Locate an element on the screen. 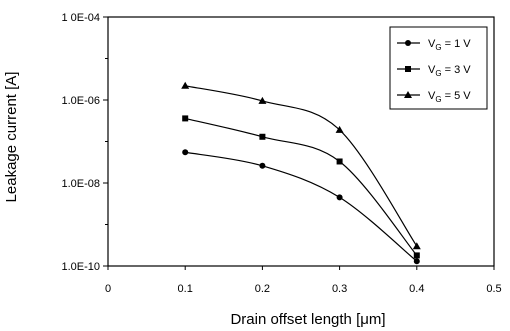 The height and width of the screenshot is (331, 510). y-tick-label: 1.0E-08 is located at coordinates (80, 184).